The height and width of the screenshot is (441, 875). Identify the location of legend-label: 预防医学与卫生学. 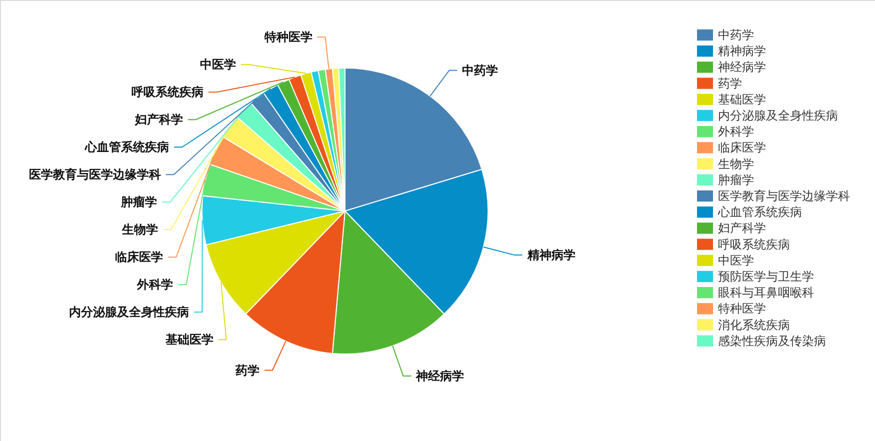
(766, 277).